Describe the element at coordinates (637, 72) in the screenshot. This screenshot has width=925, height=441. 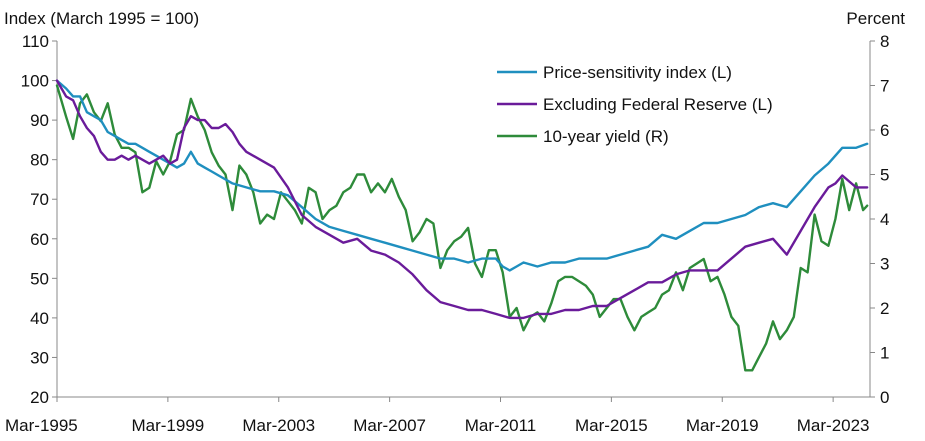
I see `legend-label-price-sensitivity: Price-sensitivity index (L)` at that location.